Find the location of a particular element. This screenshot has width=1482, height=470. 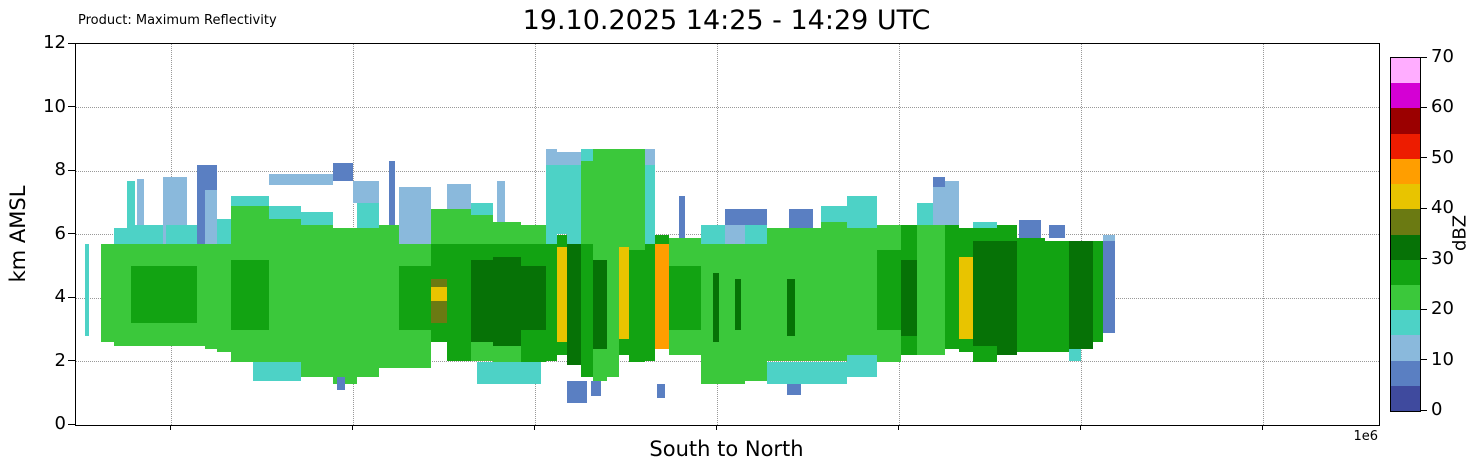

y-axis-label: km AMSL is located at coordinates (18, 234).